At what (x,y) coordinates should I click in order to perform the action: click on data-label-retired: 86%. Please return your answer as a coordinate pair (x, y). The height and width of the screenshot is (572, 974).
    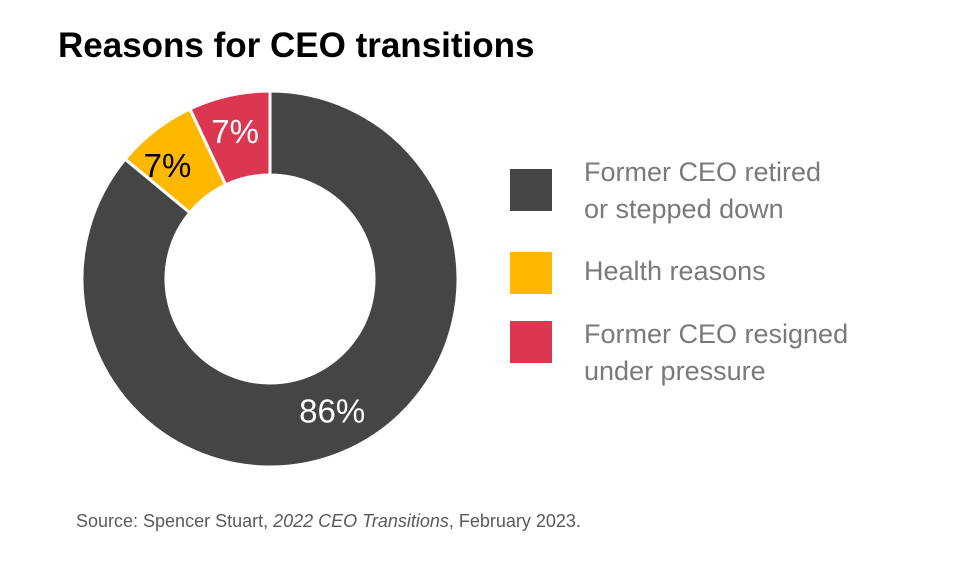
    Looking at the image, I should click on (332, 411).